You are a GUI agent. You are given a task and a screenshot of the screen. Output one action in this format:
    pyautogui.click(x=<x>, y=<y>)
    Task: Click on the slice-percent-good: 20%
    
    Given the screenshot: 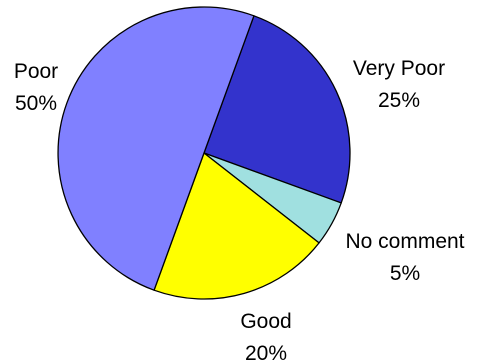 What is the action you would take?
    pyautogui.click(x=266, y=351)
    